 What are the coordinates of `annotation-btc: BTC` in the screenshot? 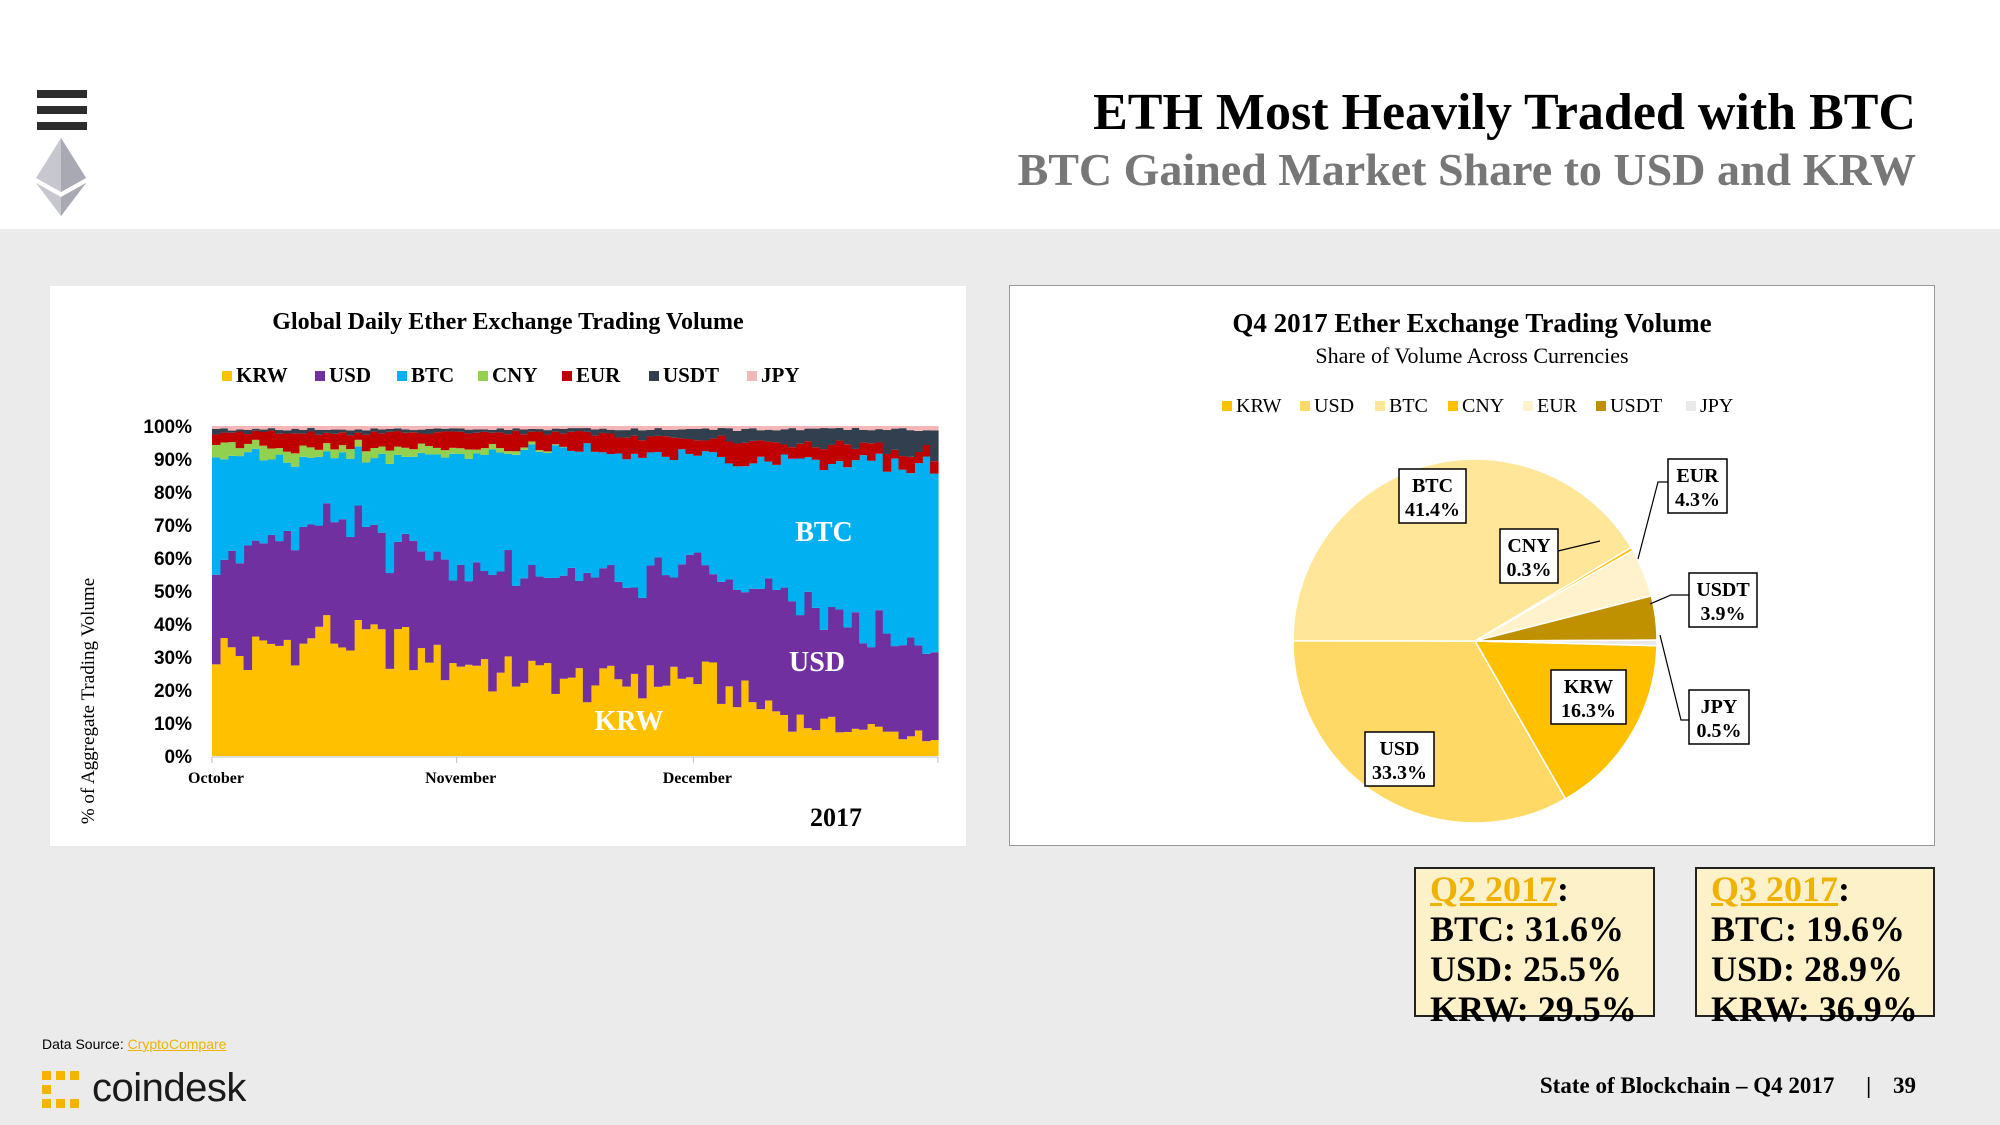 It's located at (824, 532).